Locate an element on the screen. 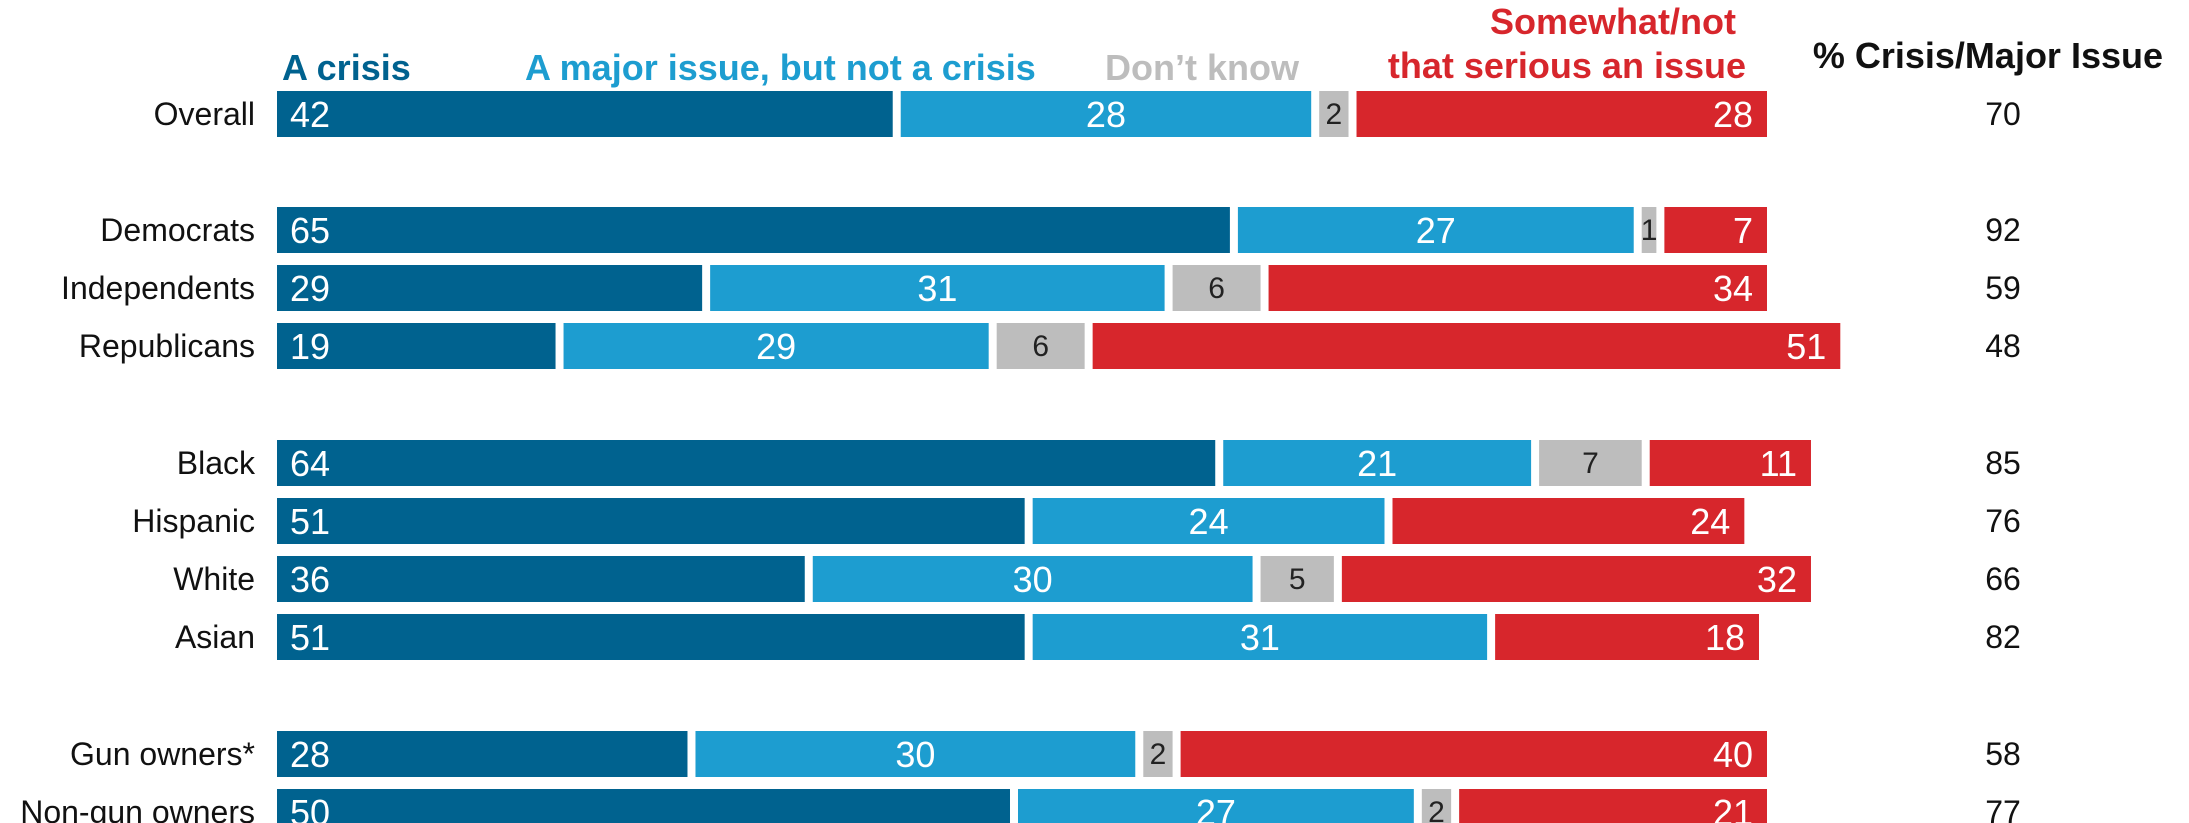 Image resolution: width=2189 pixels, height=823 pixels. value-label-major-hispanic: 24 is located at coordinates (1209, 521).